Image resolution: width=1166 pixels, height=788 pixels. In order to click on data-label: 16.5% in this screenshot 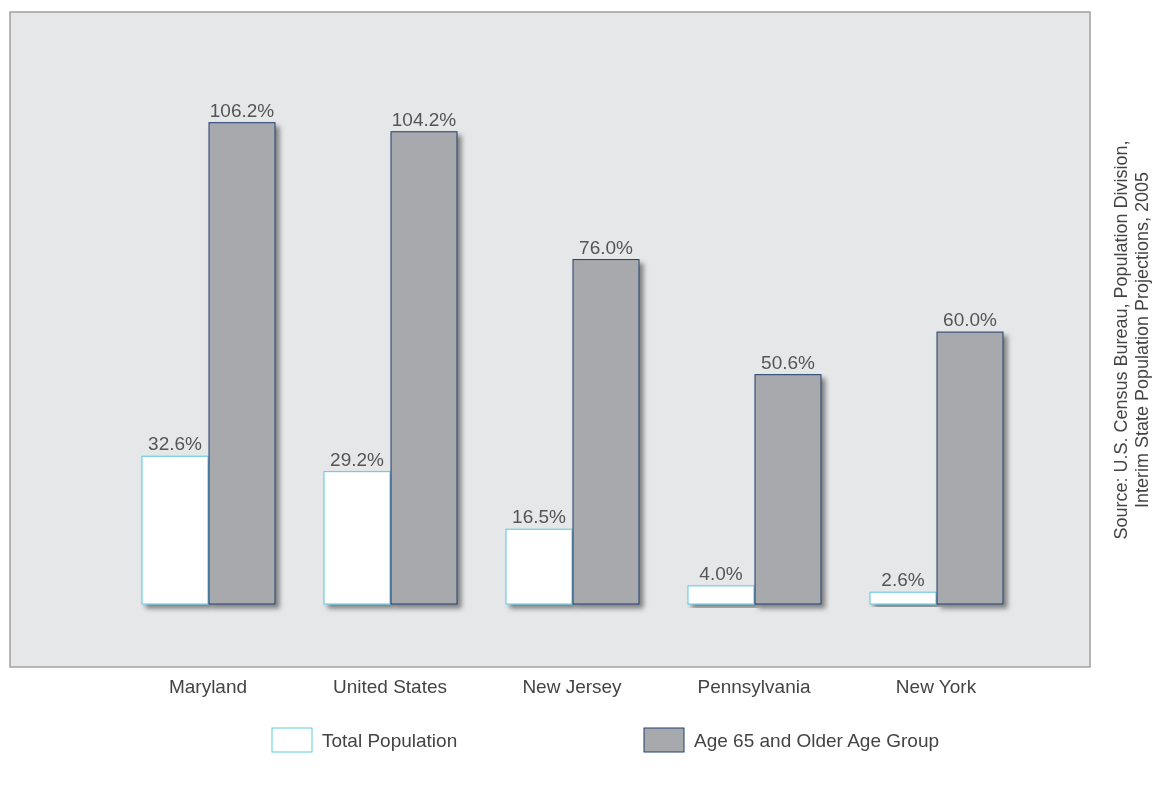, I will do `click(539, 517)`.